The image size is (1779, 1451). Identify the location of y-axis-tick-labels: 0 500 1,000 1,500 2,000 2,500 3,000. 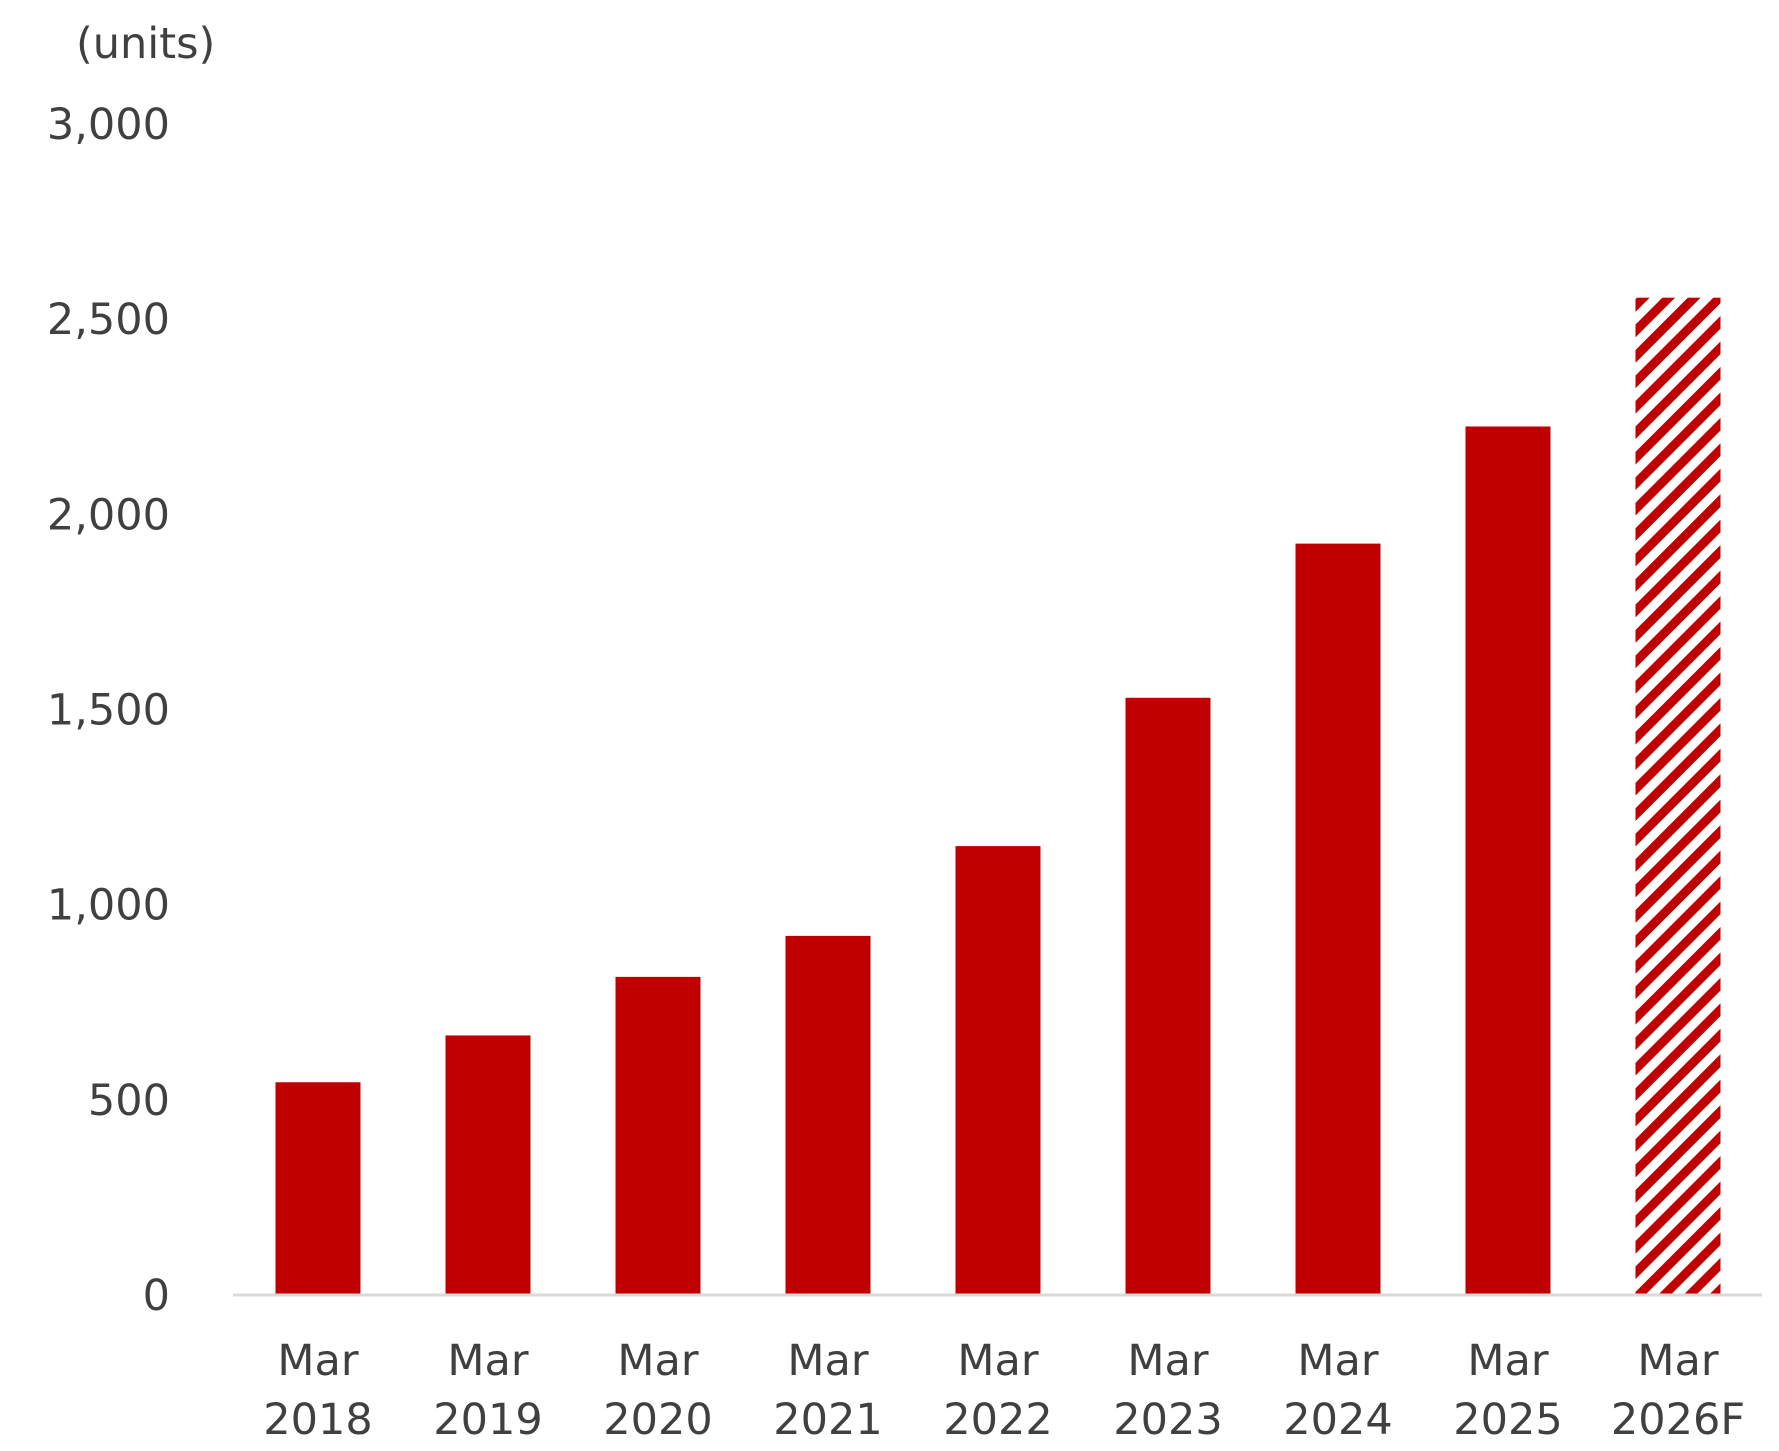
(108, 710).